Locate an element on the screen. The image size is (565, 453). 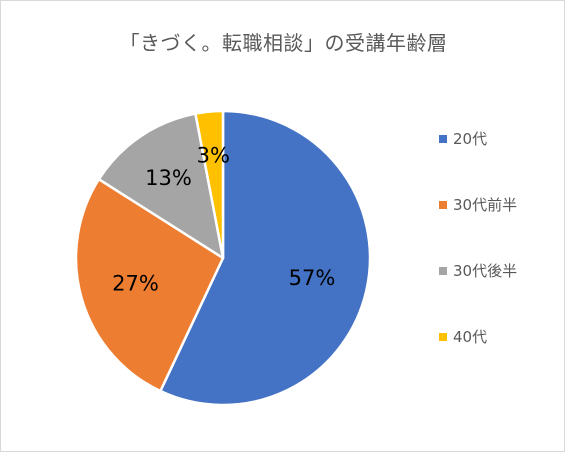
pie-data-labels: 57% 27% 13%3% is located at coordinates (223, 220).